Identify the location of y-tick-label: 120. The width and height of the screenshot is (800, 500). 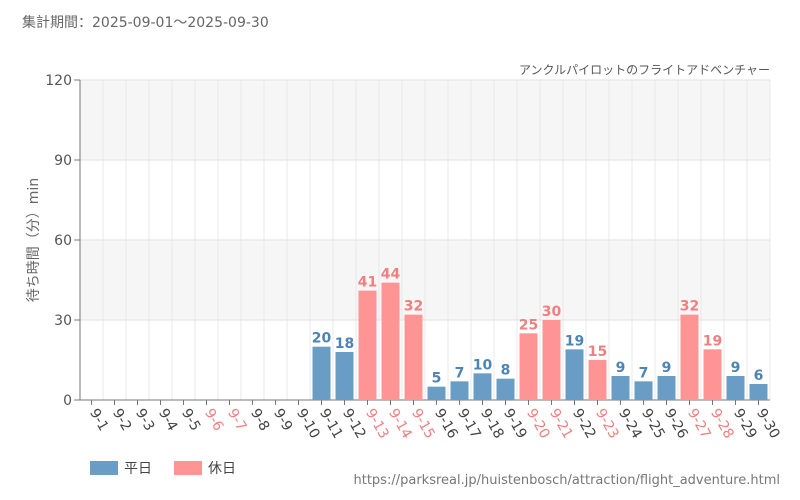
(58, 81).